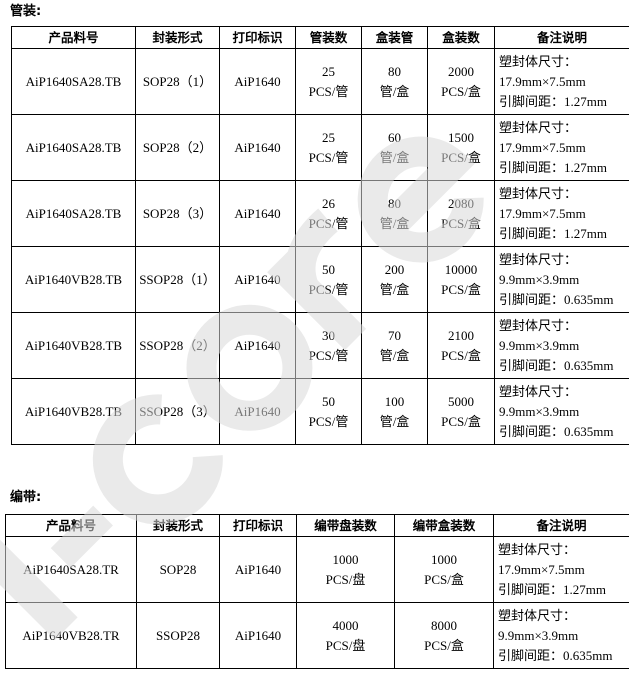 The image size is (629, 674). What do you see at coordinates (461, 213) in the screenshot?
I see `cell-per-box: 2080 PCS/盒` at bounding box center [461, 213].